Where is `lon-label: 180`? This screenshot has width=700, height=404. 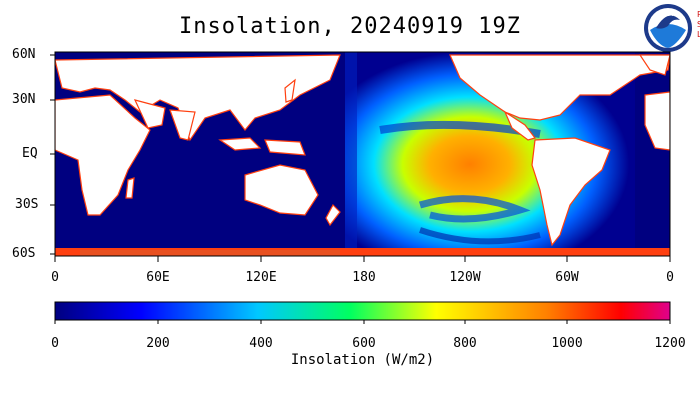 lon-label: 180 is located at coordinates (364, 277).